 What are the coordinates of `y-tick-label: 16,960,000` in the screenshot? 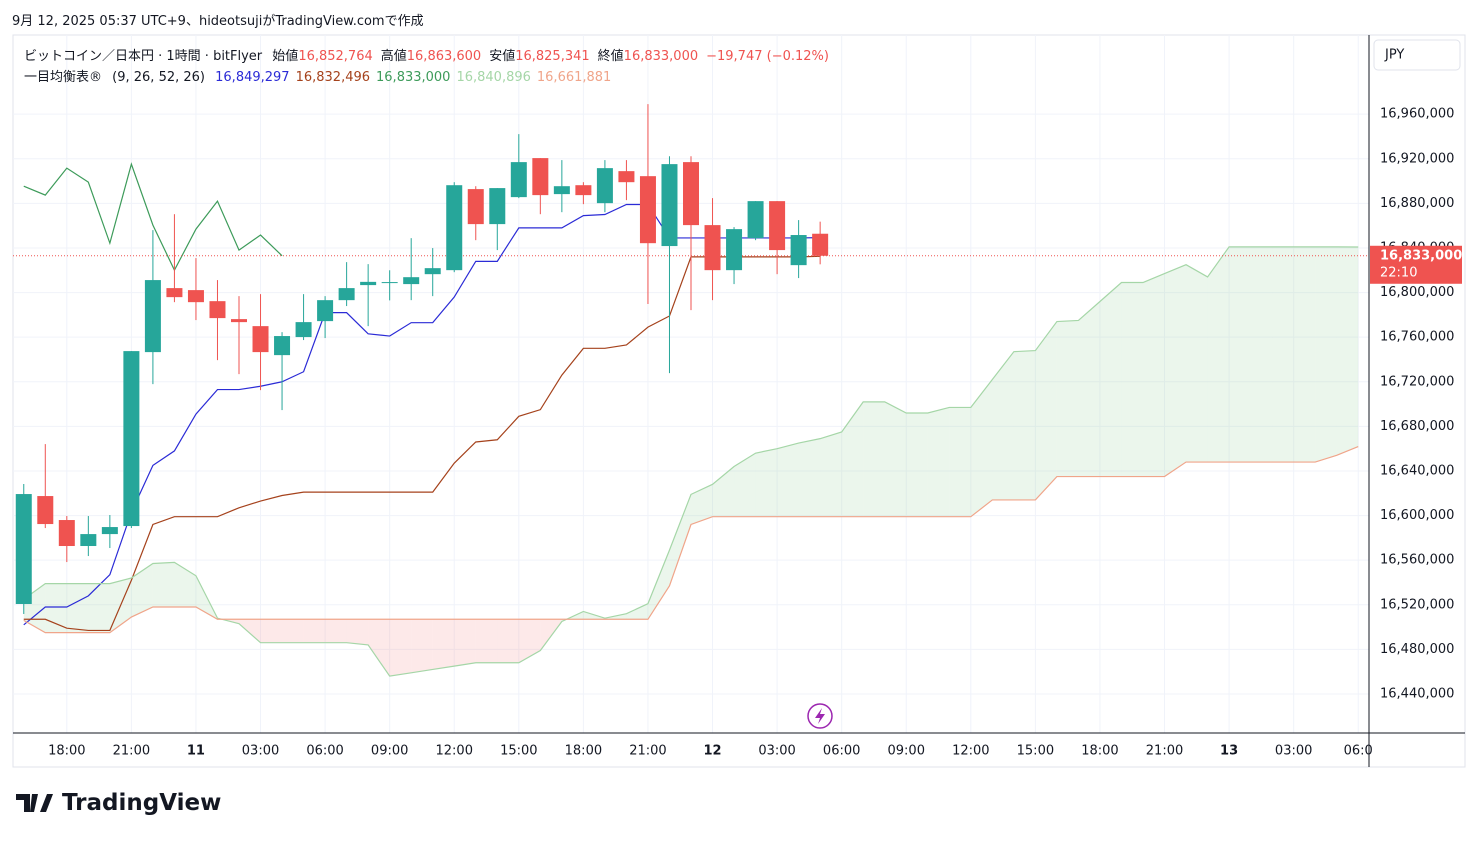 It's located at (1417, 114).